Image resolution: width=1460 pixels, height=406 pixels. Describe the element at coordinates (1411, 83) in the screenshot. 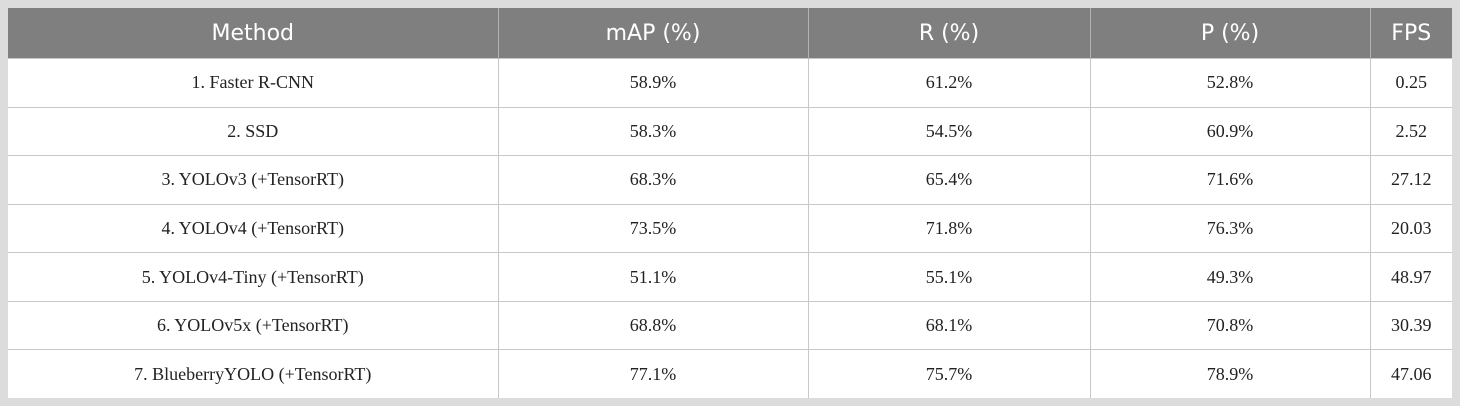

I see `cell-fps: 0.25` at that location.